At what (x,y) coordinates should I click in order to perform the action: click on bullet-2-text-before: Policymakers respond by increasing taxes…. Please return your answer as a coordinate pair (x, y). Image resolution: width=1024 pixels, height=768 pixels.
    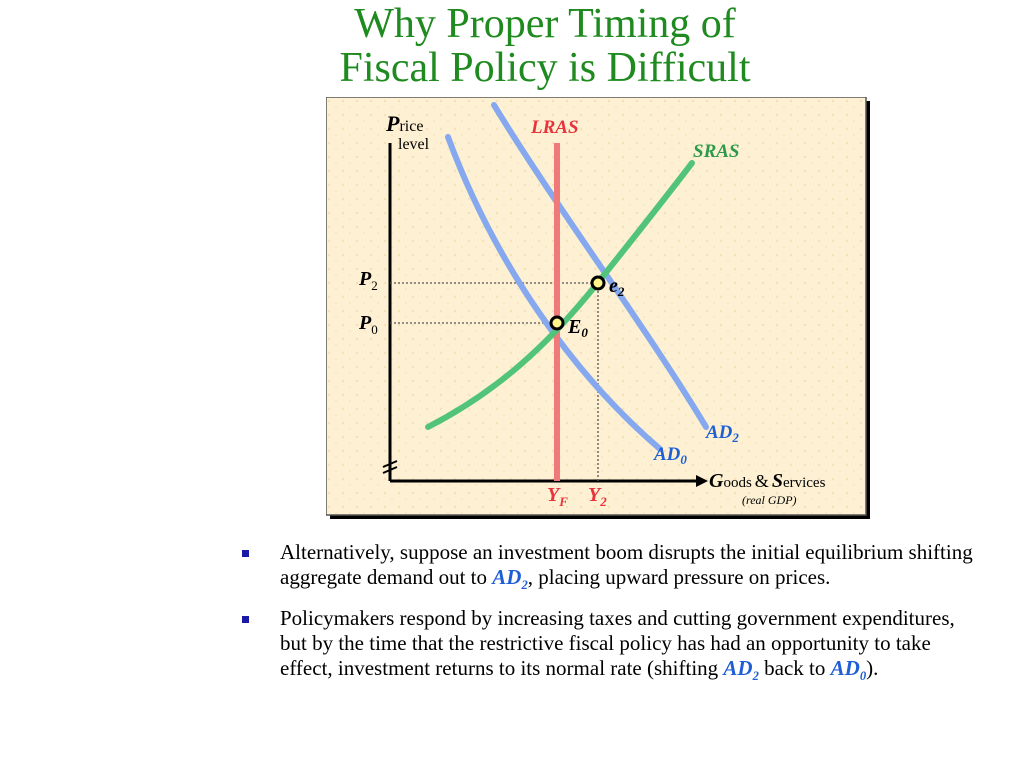
    Looking at the image, I should click on (617, 643).